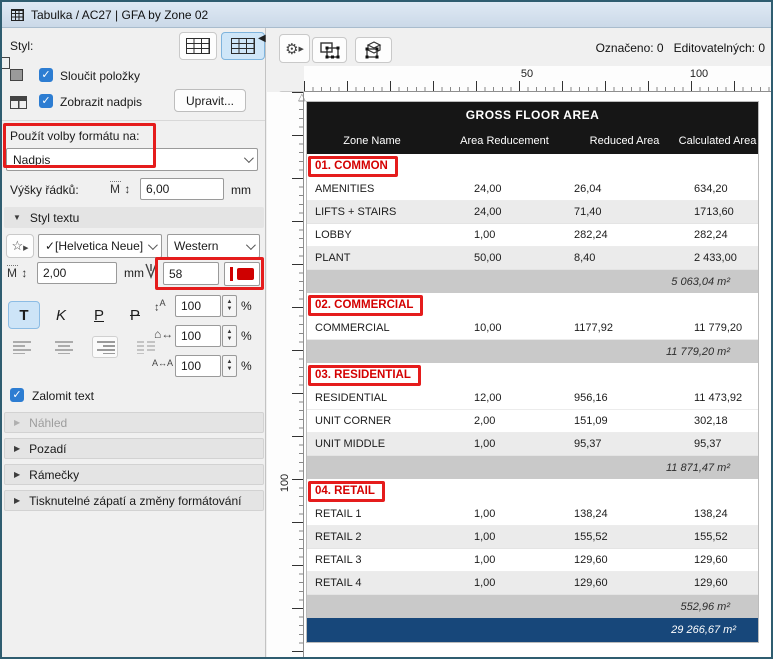  What do you see at coordinates (134, 474) in the screenshot?
I see `section-bar-rámečky: ▶ Rámečky` at bounding box center [134, 474].